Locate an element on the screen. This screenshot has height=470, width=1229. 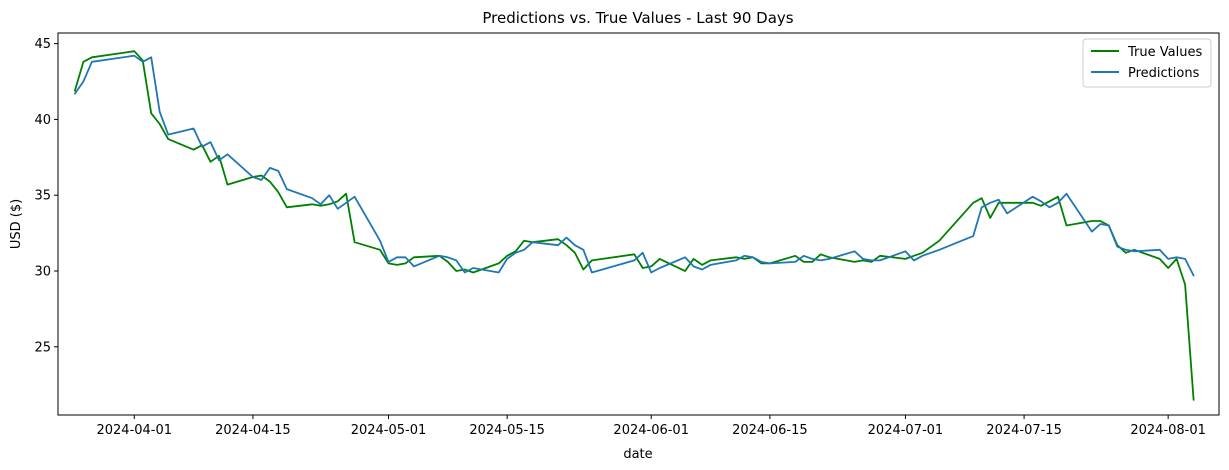
x-tick-label: 2024-07-15 is located at coordinates (1024, 430).